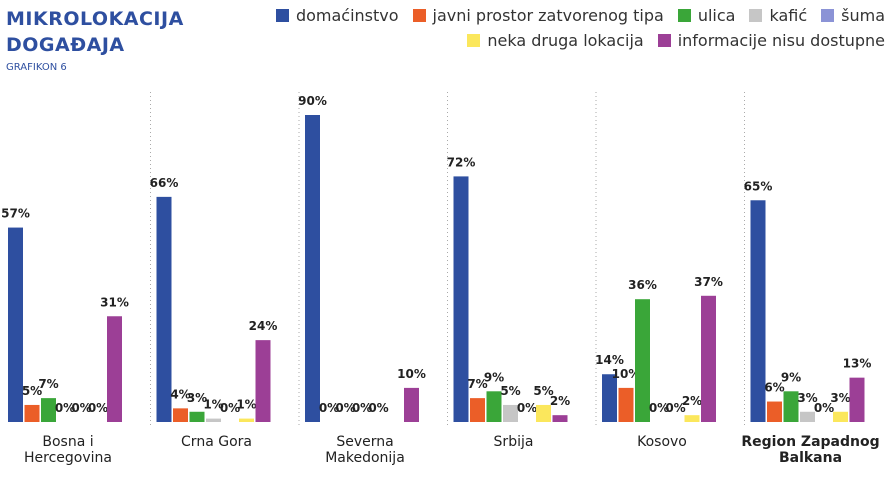 The width and height of the screenshot is (887, 499). I want to click on legend-item: neka druga lokacija, so click(555, 40).